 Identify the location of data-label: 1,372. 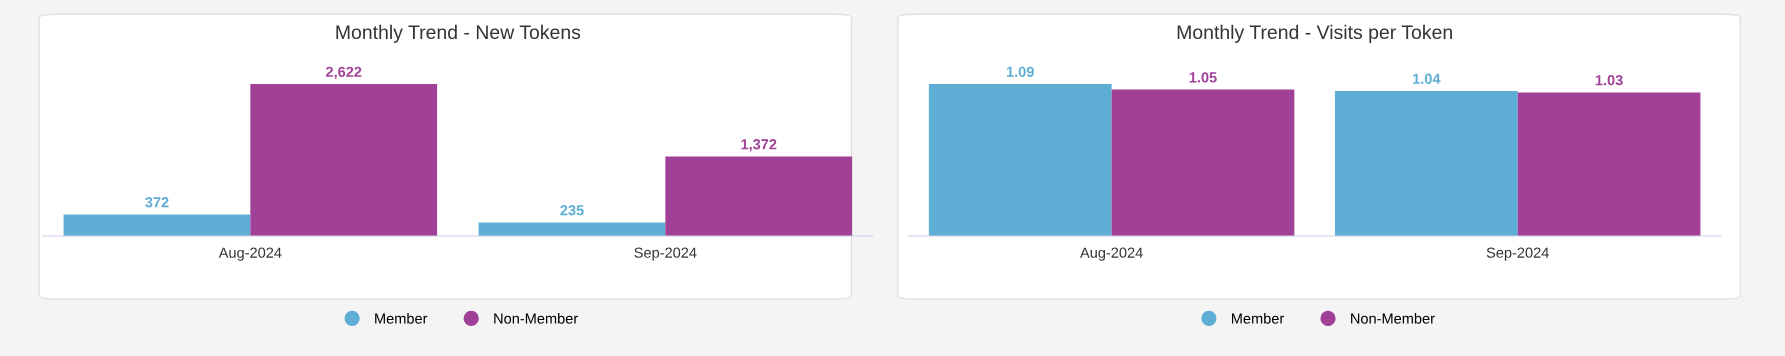
(759, 145).